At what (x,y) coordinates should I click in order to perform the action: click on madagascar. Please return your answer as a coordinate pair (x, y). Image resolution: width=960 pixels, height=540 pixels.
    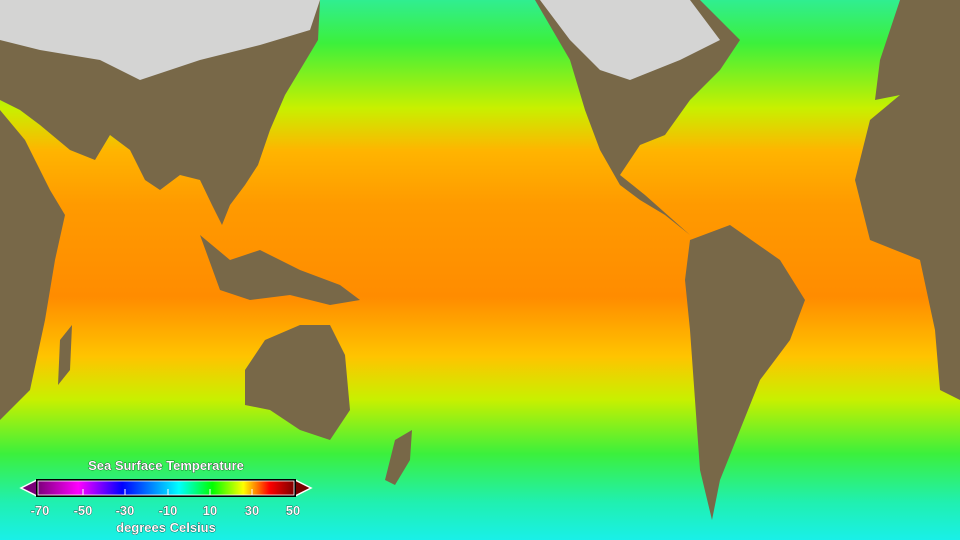
    Looking at the image, I should click on (65, 355).